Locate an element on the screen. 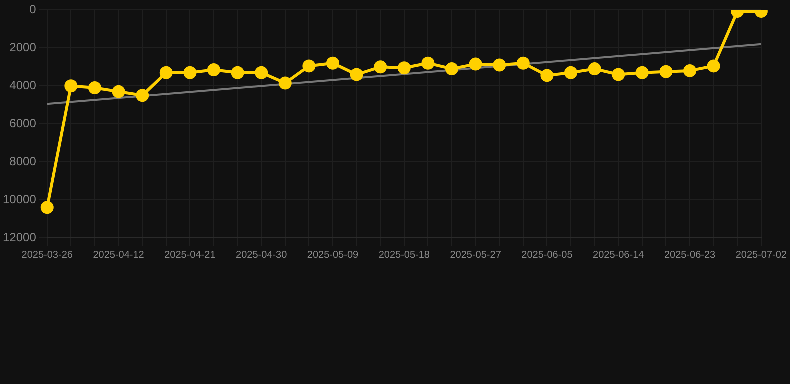 This screenshot has height=384, width=790. x-tick-label: 2025-04-12 is located at coordinates (119, 255).